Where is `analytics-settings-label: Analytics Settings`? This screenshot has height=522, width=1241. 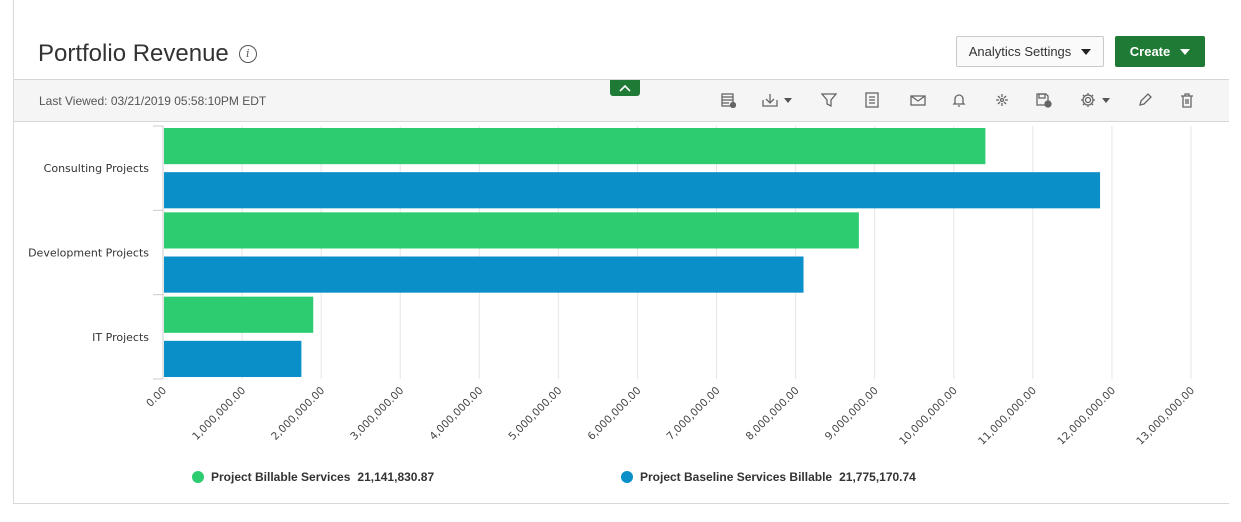
analytics-settings-label: Analytics Settings is located at coordinates (1020, 51).